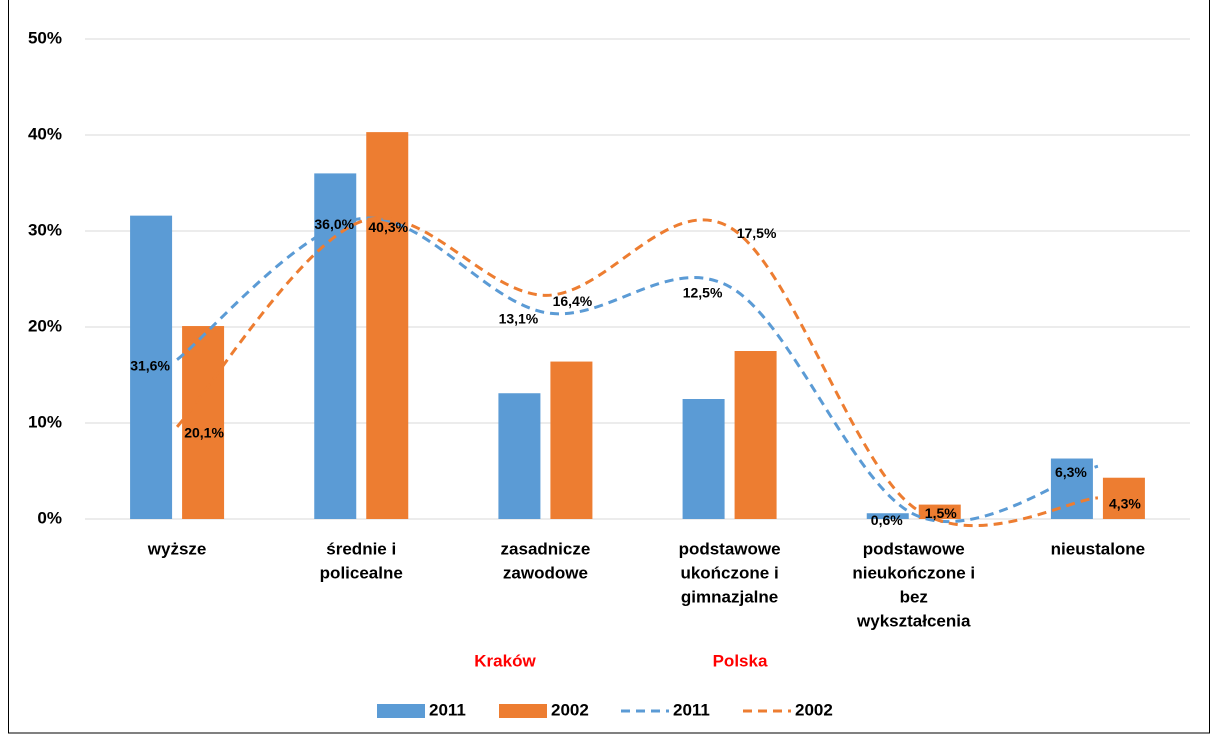  Describe the element at coordinates (703, 292) in the screenshot. I see `data-label: 12,5%` at that location.